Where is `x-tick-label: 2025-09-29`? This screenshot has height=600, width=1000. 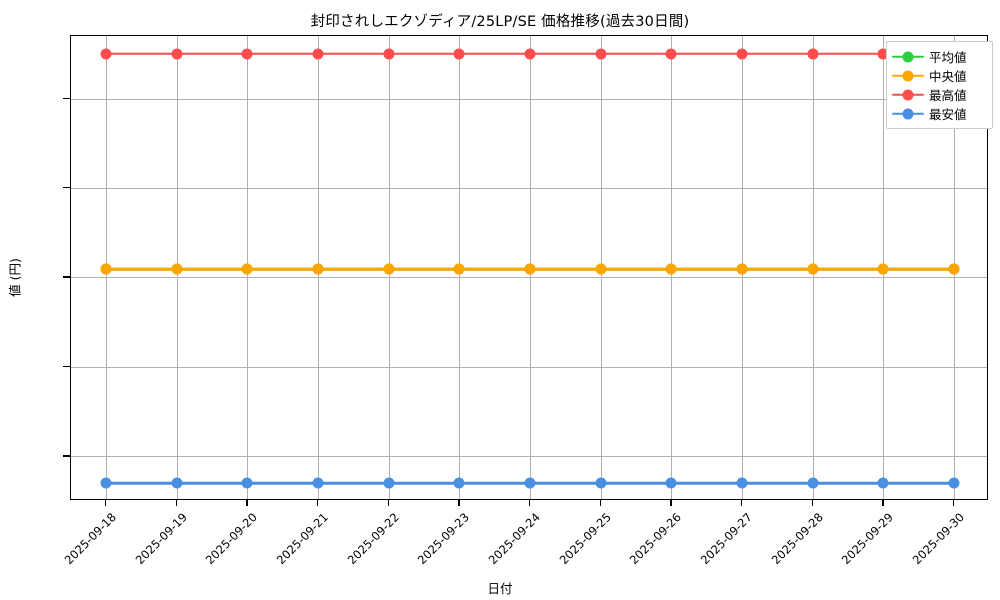 x-tick-label: 2025-09-29 is located at coordinates (868, 539).